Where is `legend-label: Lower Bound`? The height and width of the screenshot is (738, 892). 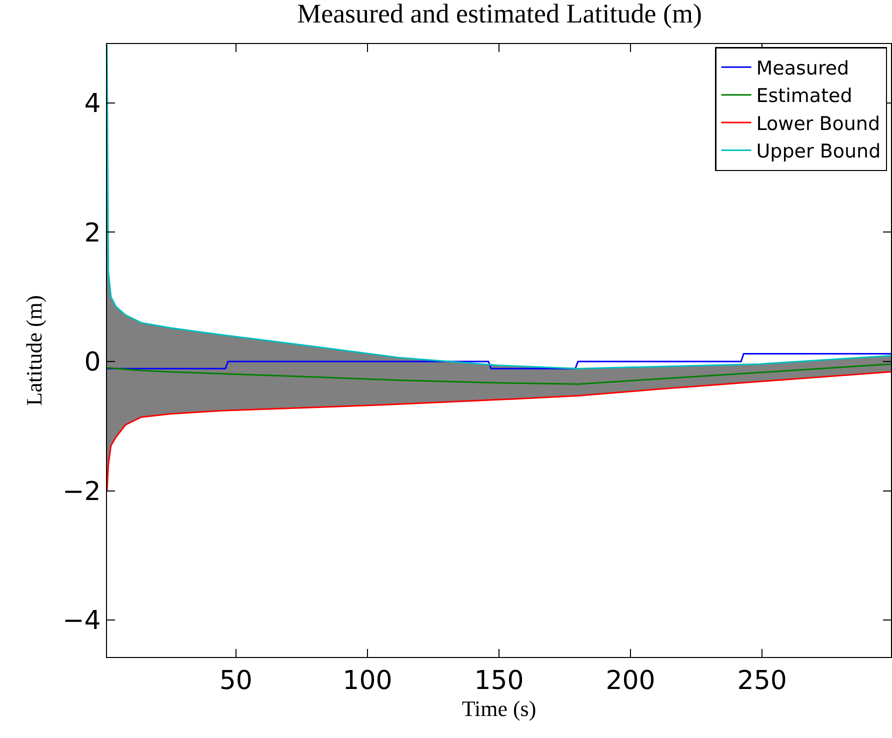
legend-label: Lower Bound is located at coordinates (818, 123).